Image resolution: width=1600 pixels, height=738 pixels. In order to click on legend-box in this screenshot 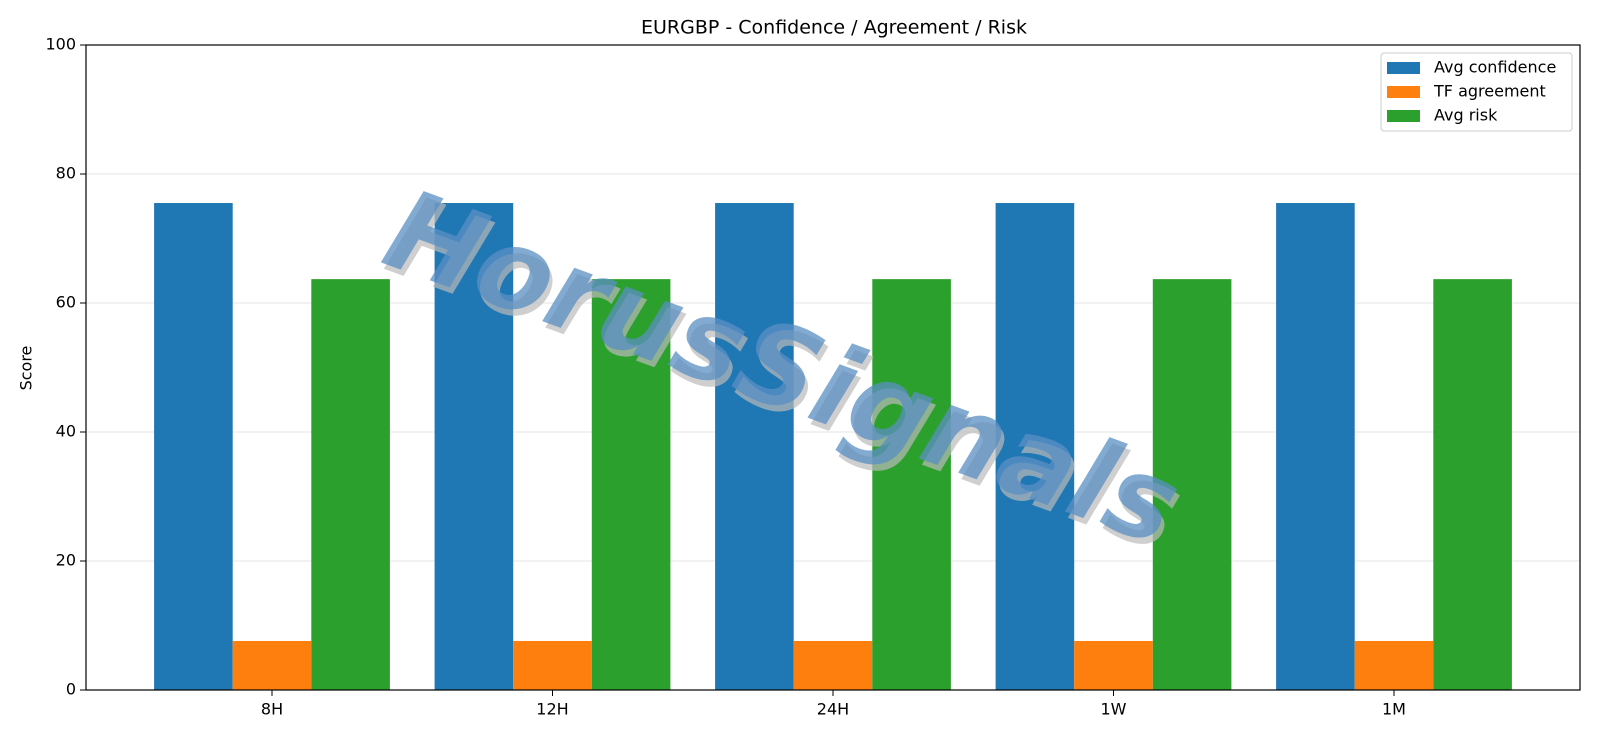, I will do `click(1476, 92)`.